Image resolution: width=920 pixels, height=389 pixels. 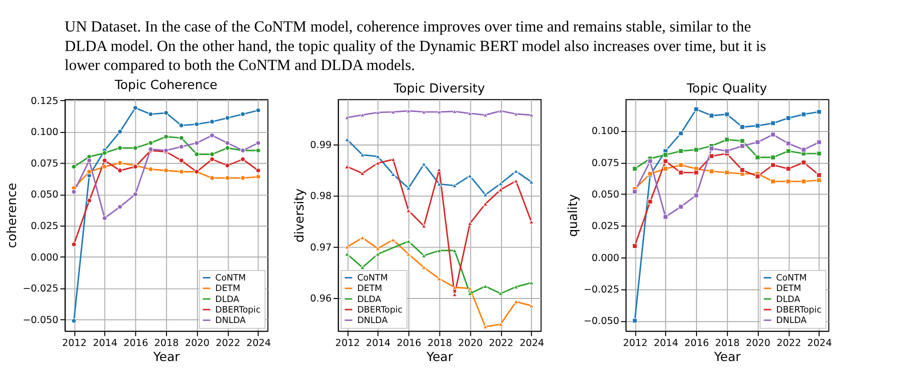 I want to click on text: UN Dataset. In the case of the CoNTM model, coherence improves over time and remains stable, similar to the, so click(x=408, y=27).